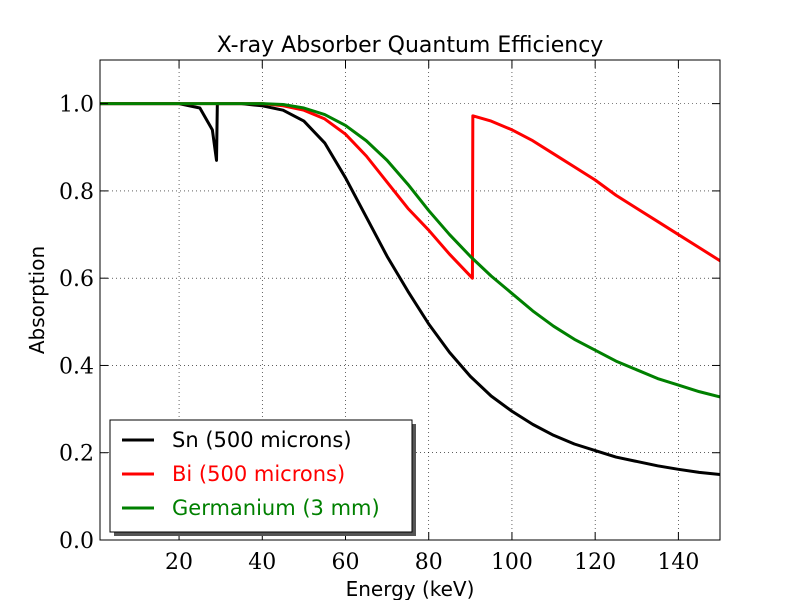 The width and height of the screenshot is (800, 600). Describe the element at coordinates (346, 562) in the screenshot. I see `x-tick-label: 60` at that location.